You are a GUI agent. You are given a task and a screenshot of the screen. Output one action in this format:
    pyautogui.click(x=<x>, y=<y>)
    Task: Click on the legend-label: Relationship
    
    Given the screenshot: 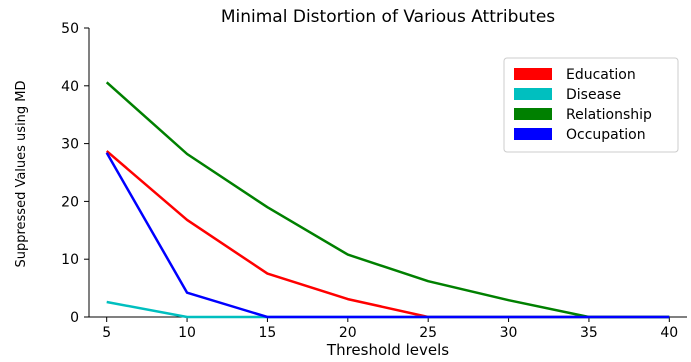 What is the action you would take?
    pyautogui.click(x=609, y=115)
    